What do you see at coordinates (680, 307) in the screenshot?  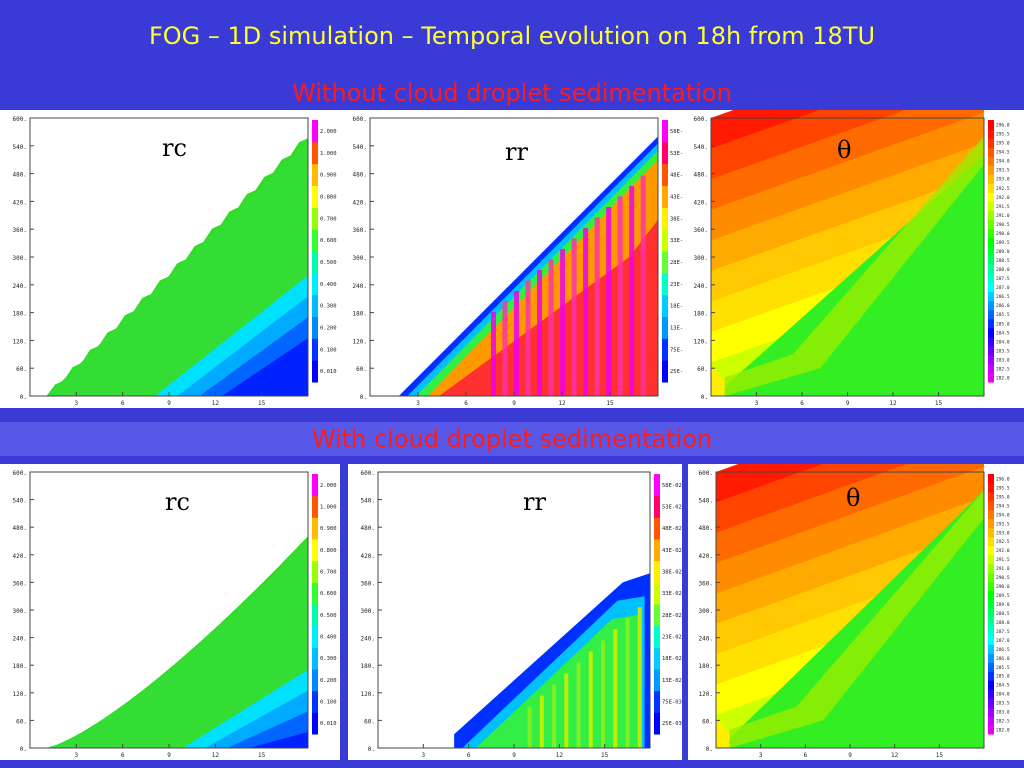 I see `colorbar-label-3: 18E-02` at bounding box center [680, 307].